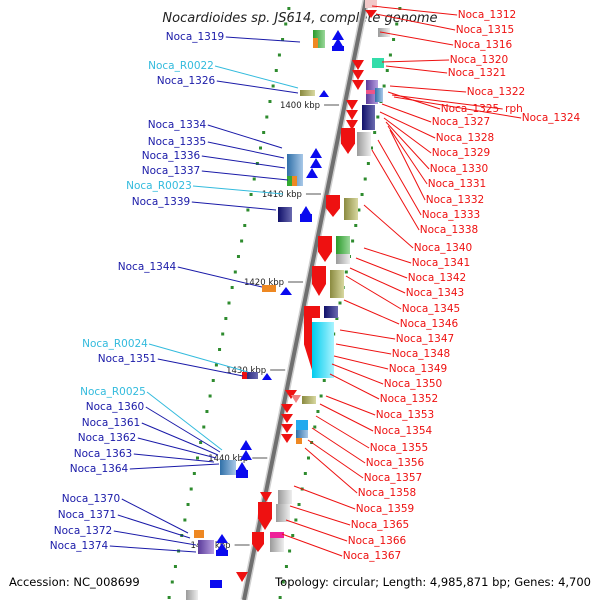  I want to click on gene-label: Noca_1335, so click(177, 142).